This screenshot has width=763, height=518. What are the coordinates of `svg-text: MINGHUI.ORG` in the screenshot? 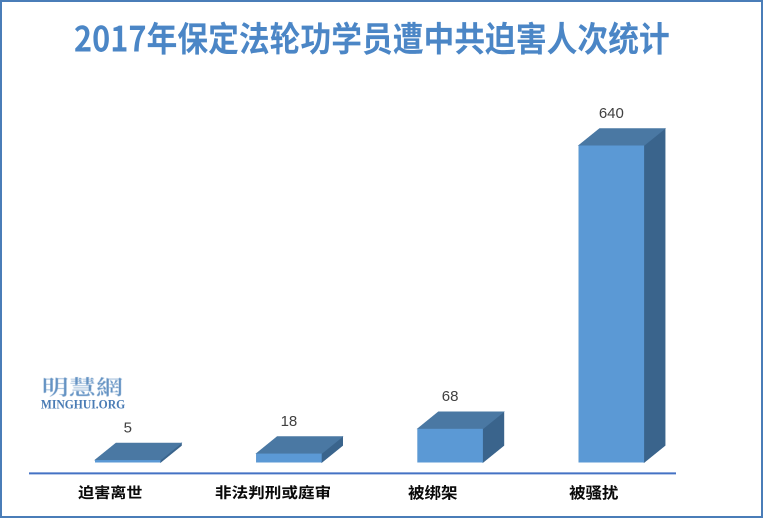 It's located at (83, 404).